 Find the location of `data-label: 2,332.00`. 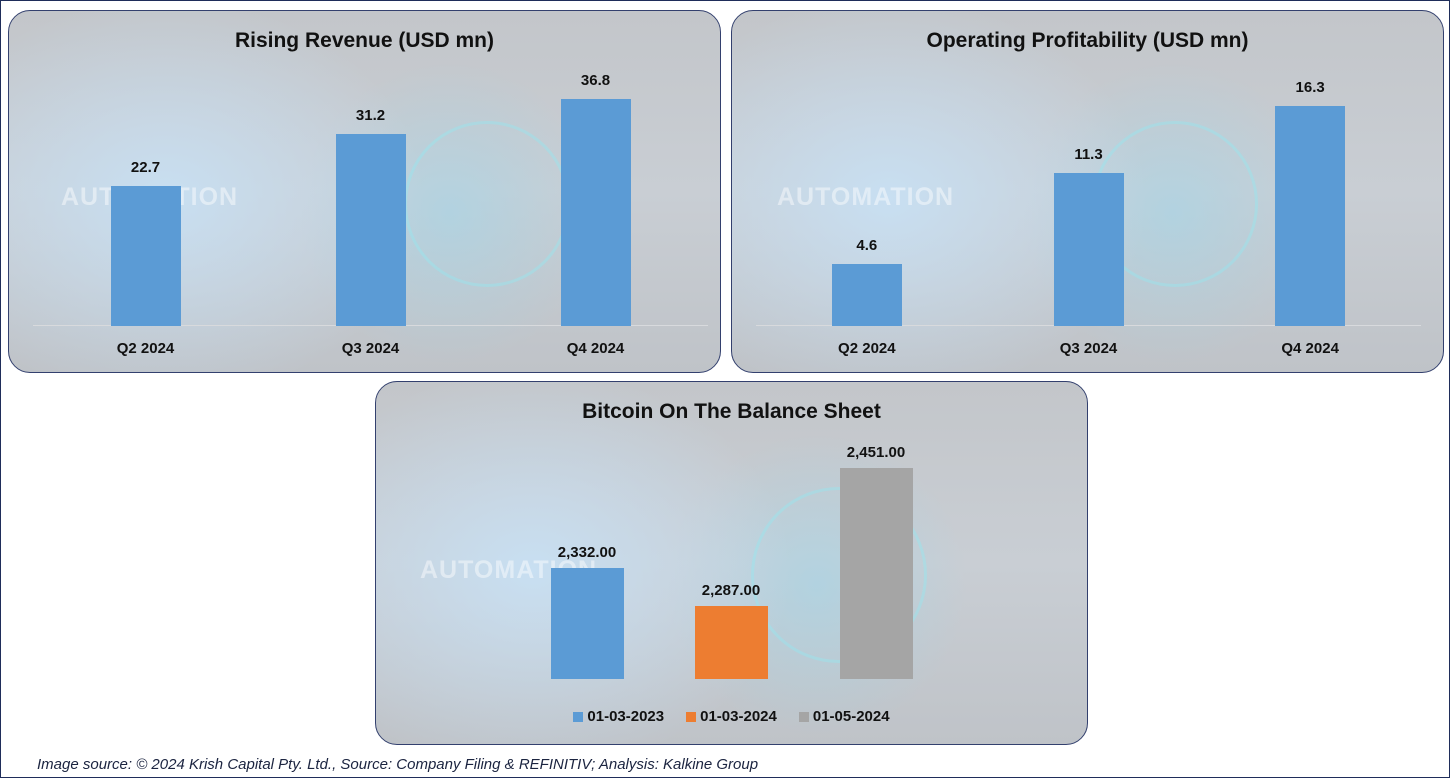

data-label: 2,332.00 is located at coordinates (587, 553).